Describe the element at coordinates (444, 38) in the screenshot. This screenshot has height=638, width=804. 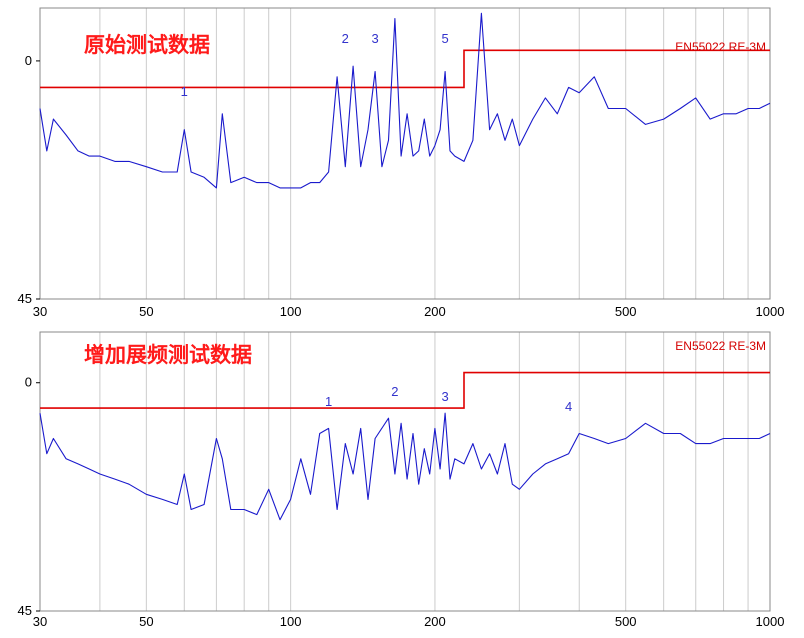
I see `peak-marker-5: 5` at that location.